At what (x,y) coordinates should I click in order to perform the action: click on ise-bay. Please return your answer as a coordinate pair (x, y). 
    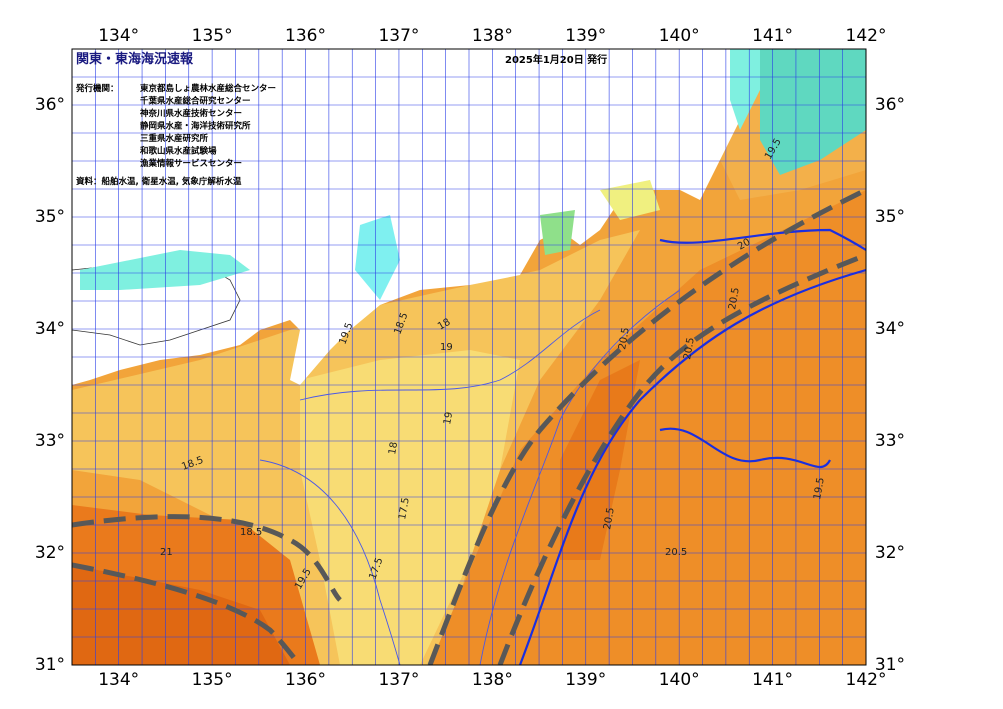
    Looking at the image, I should click on (557, 232).